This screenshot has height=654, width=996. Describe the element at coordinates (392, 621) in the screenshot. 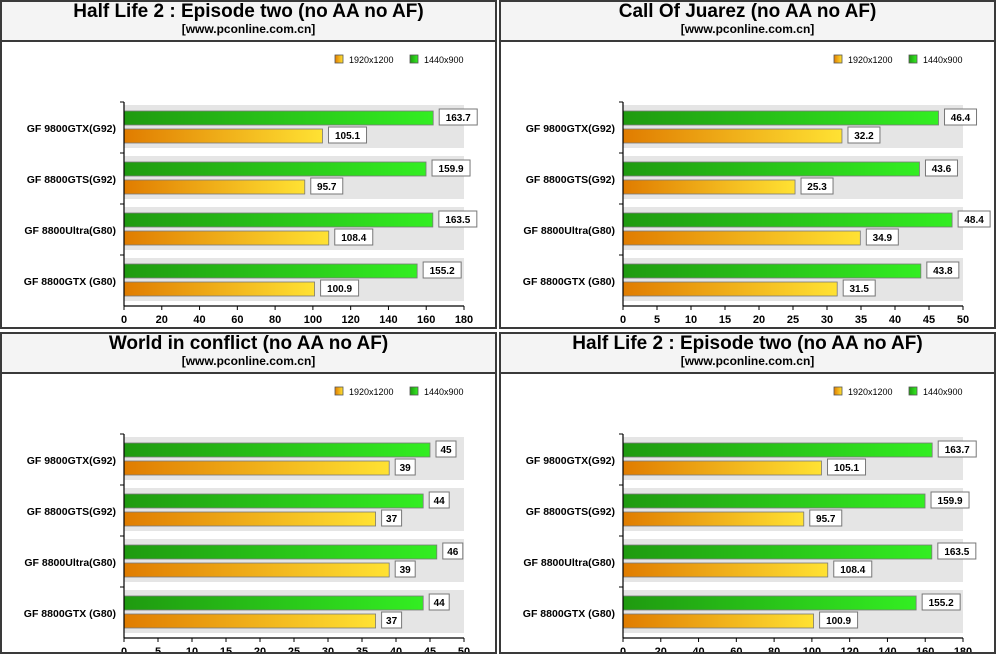

I see `data-label: 37` at that location.